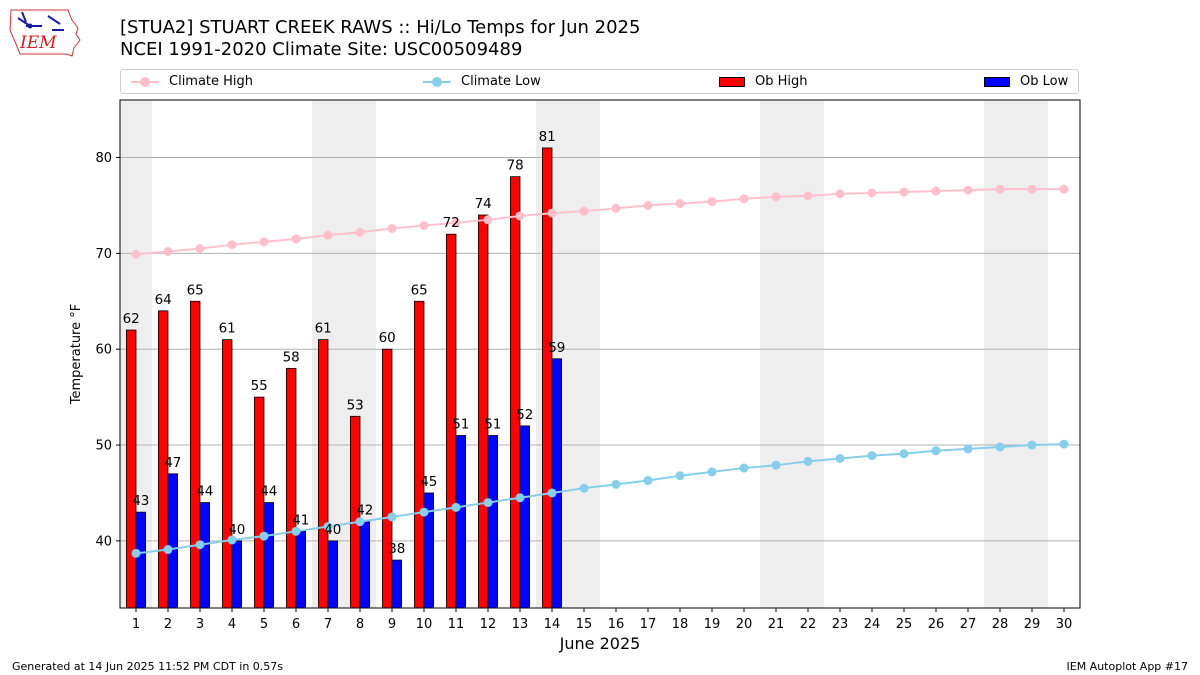 This screenshot has height=675, width=1200. I want to click on ob-high-label: 53, so click(355, 405).